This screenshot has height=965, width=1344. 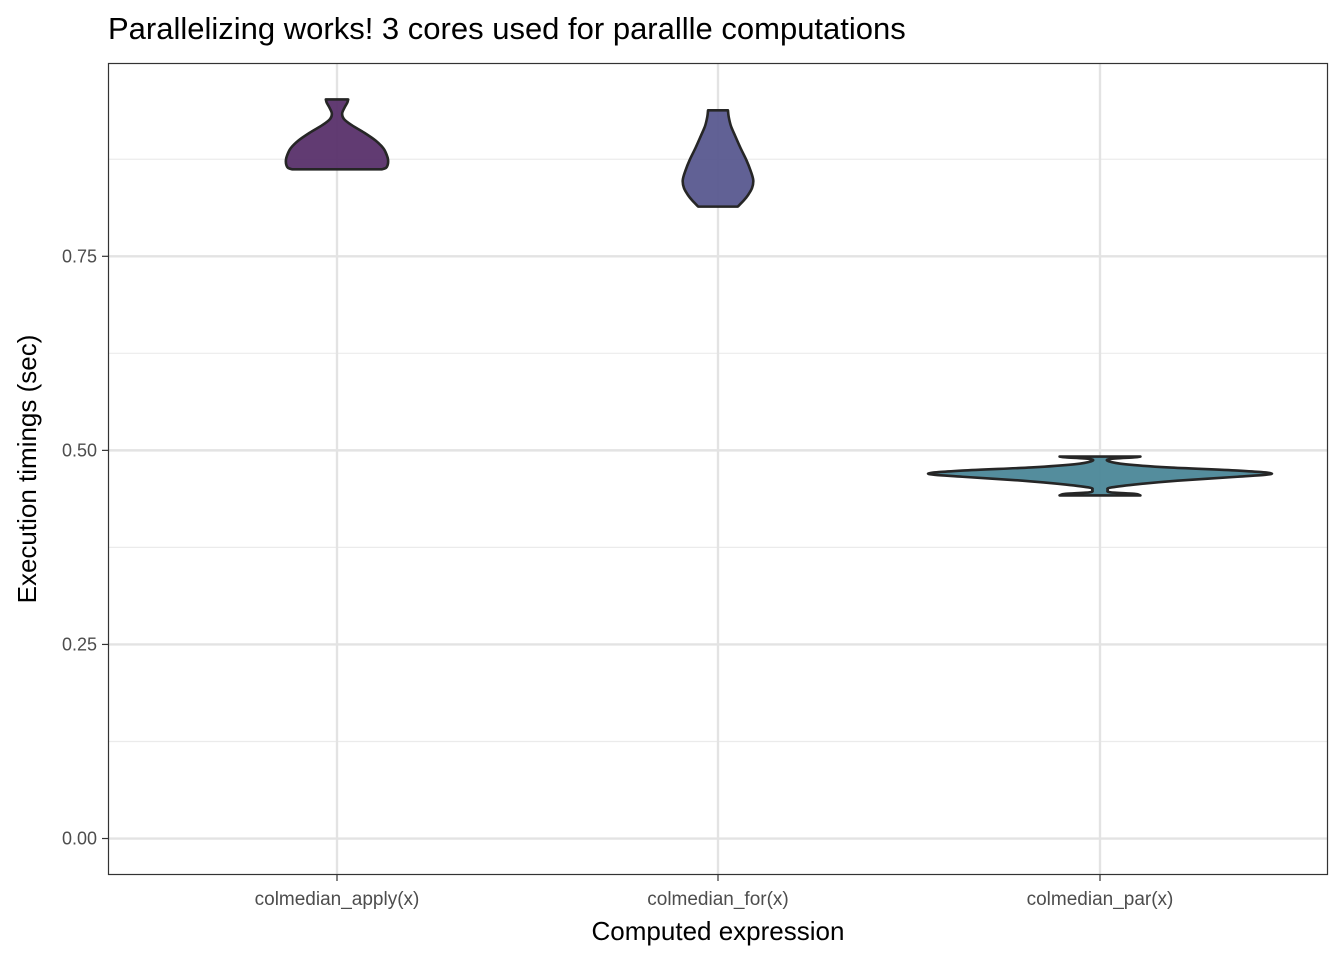 What do you see at coordinates (1100, 899) in the screenshot?
I see `x-tick-label: colmedian_par(x)` at bounding box center [1100, 899].